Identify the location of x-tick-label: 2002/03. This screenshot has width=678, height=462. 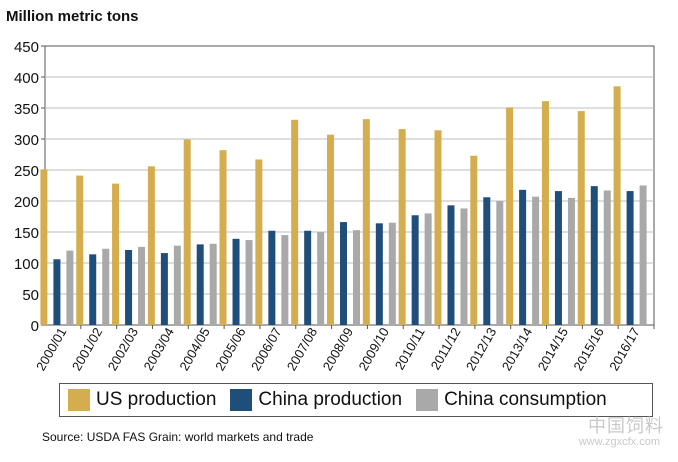
(123, 349).